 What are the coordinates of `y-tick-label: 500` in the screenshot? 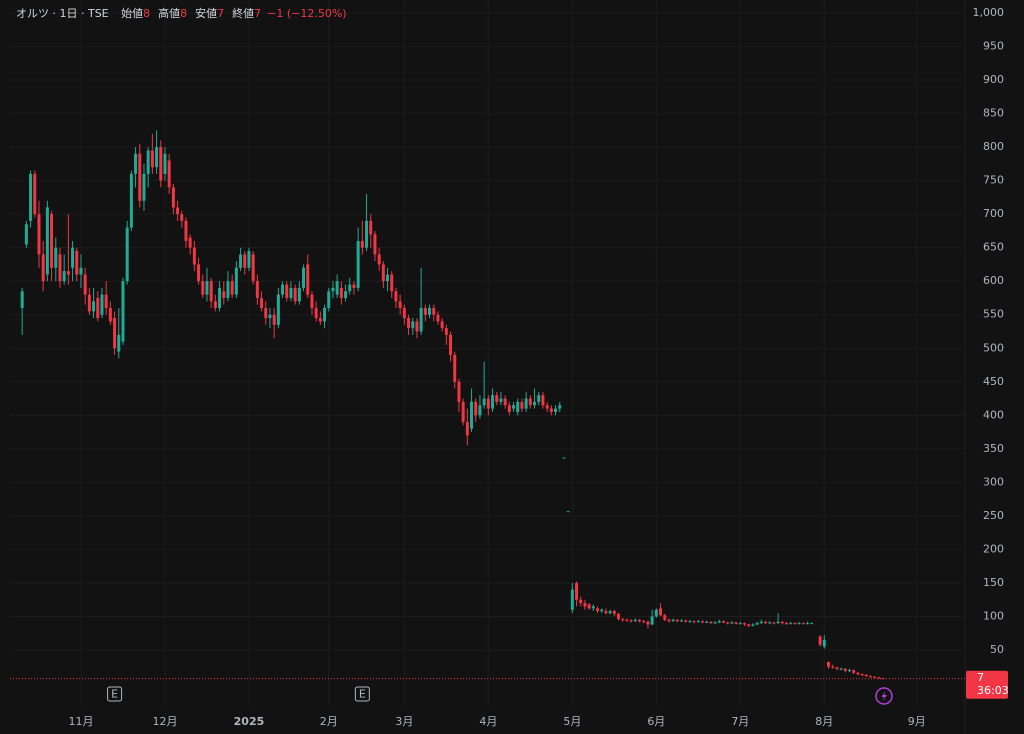 It's located at (993, 347).